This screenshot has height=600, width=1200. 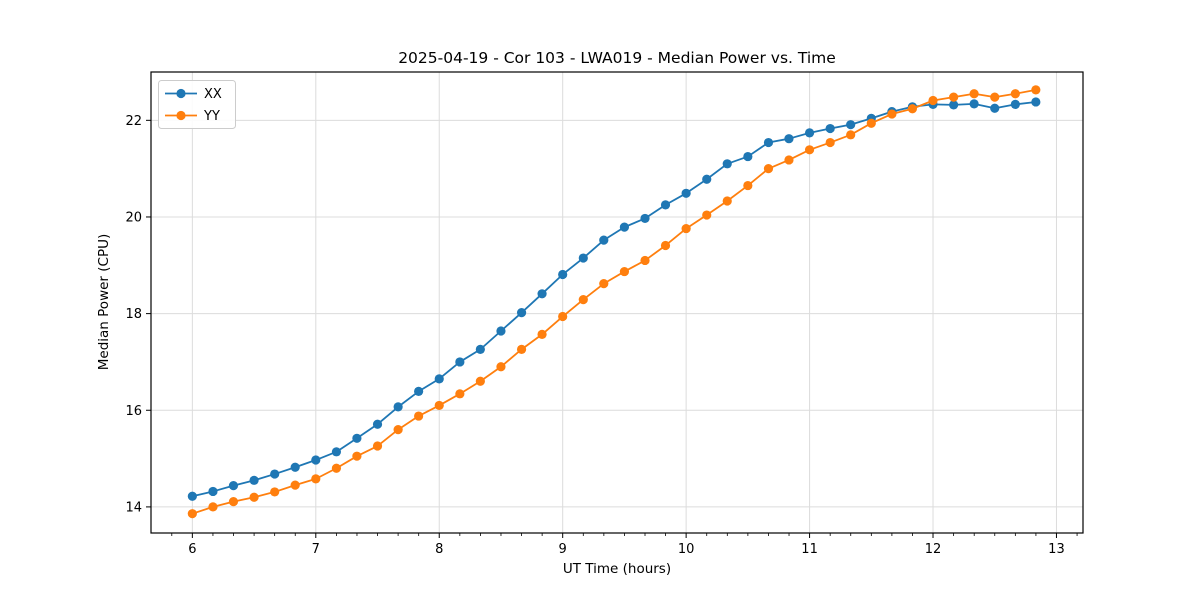 I want to click on legend: XX YY, so click(x=197, y=104).